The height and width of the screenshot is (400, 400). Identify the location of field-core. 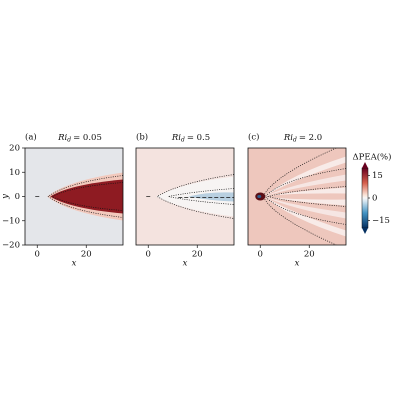
(86, 196).